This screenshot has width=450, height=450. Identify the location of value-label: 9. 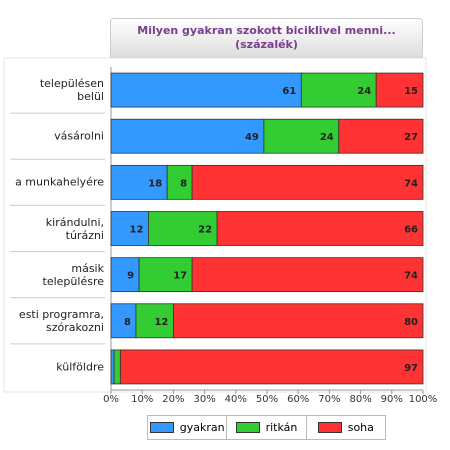
(130, 276).